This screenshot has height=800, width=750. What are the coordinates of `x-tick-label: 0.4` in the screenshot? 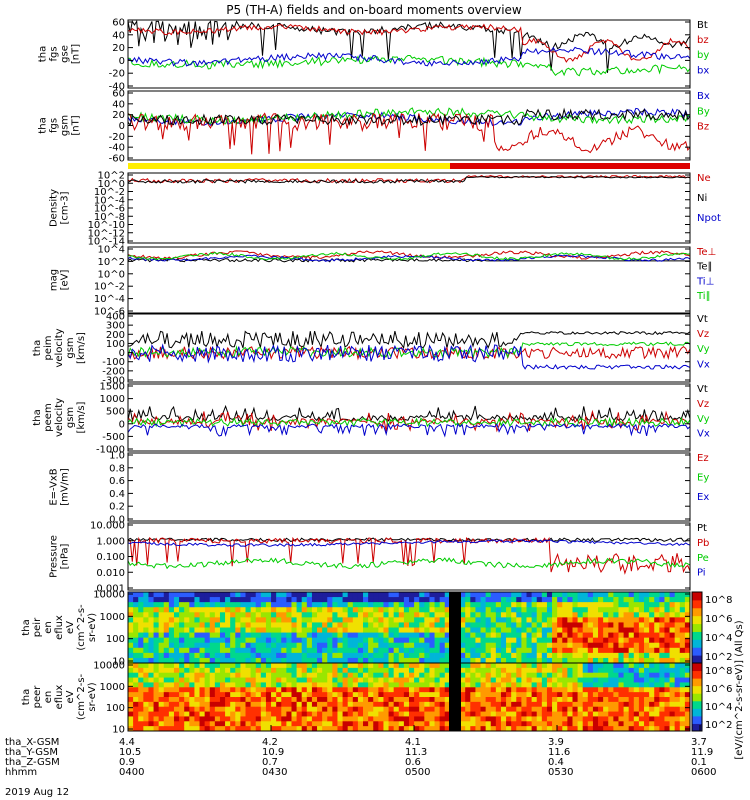 It's located at (556, 762).